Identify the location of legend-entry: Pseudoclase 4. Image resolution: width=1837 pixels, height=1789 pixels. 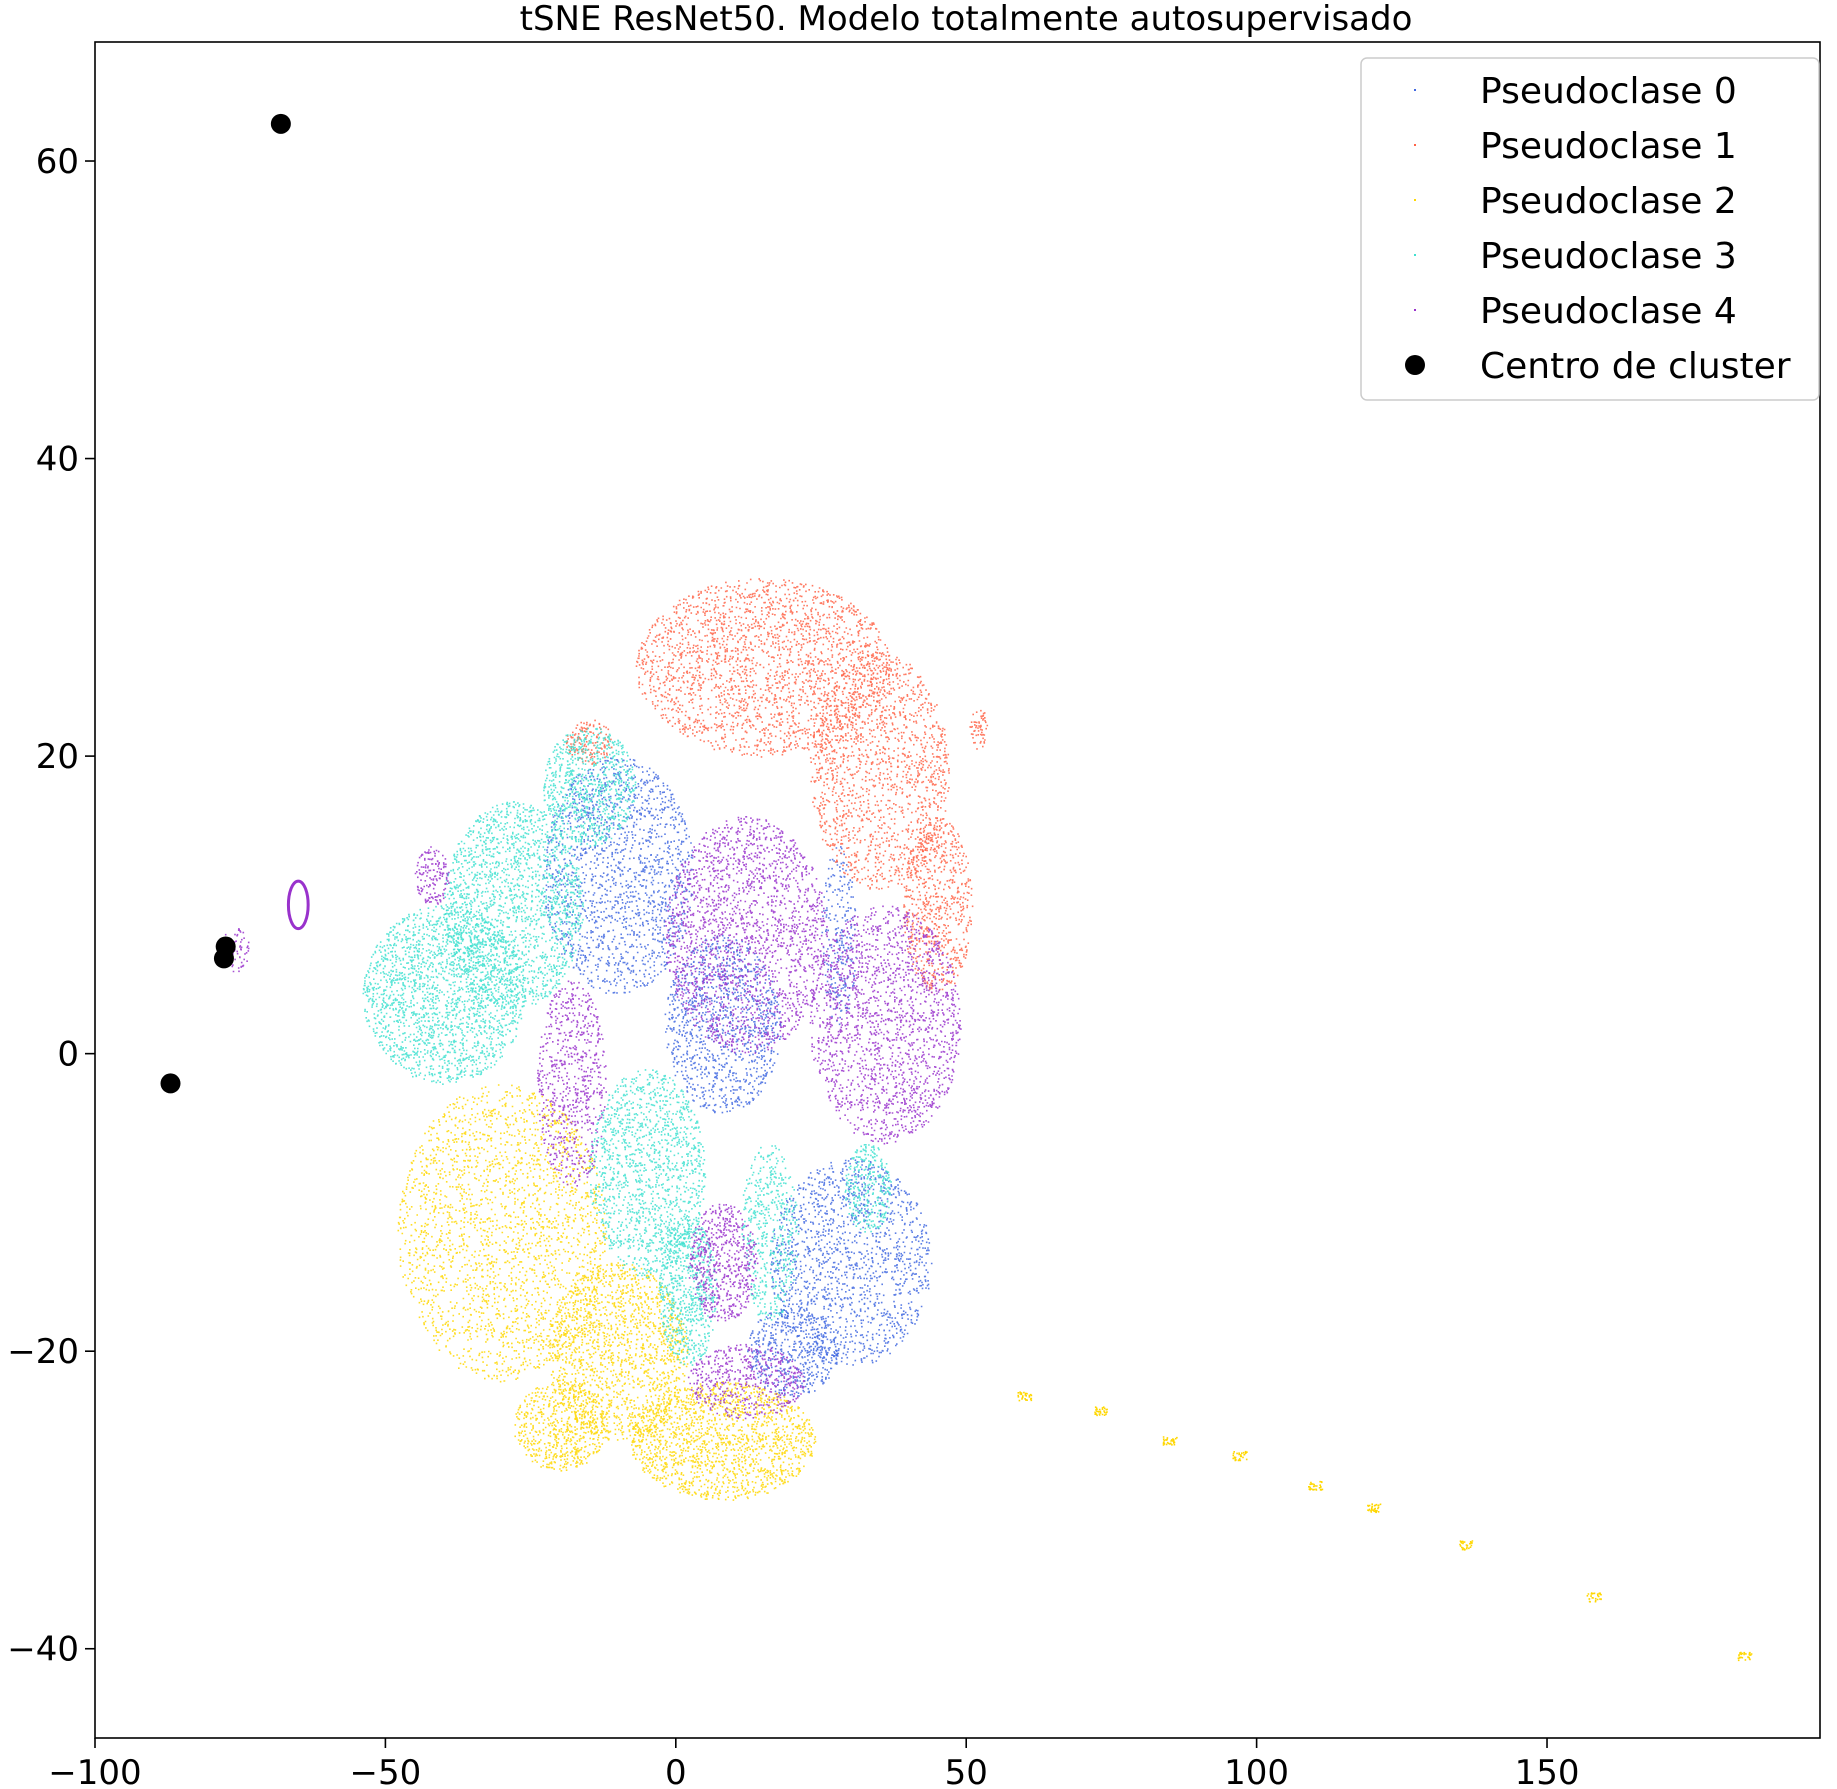
(1575, 311).